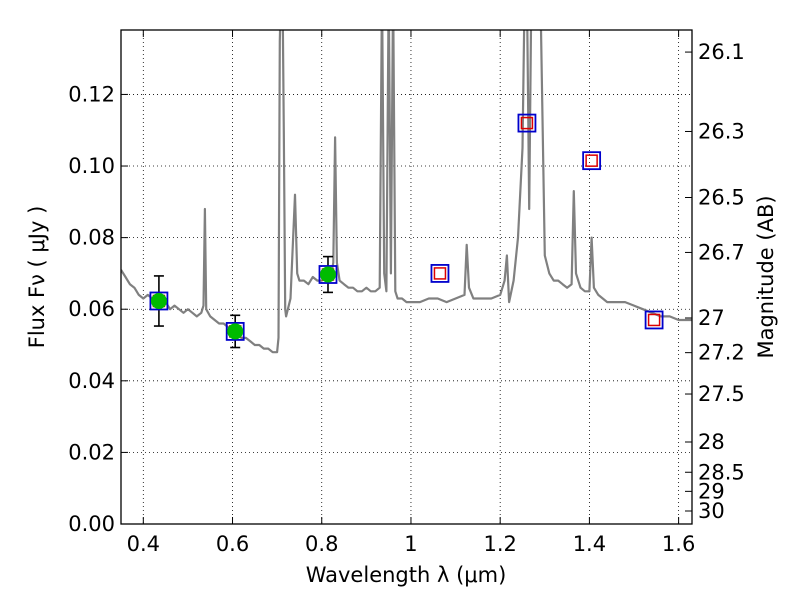 The height and width of the screenshot is (600, 800). What do you see at coordinates (711, 511) in the screenshot?
I see `mag-tick-label: 30` at bounding box center [711, 511].